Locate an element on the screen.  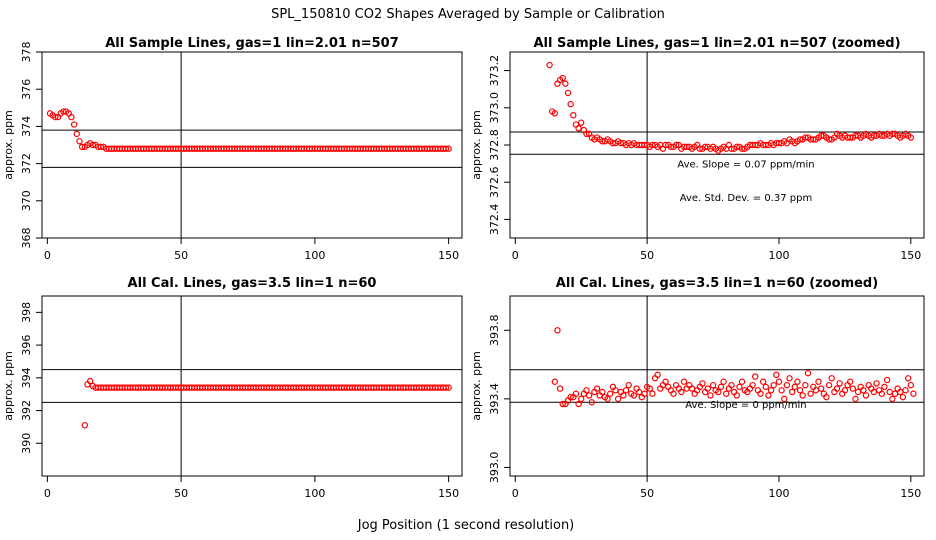
y-tick-label: 372.8 is located at coordinates (494, 145).